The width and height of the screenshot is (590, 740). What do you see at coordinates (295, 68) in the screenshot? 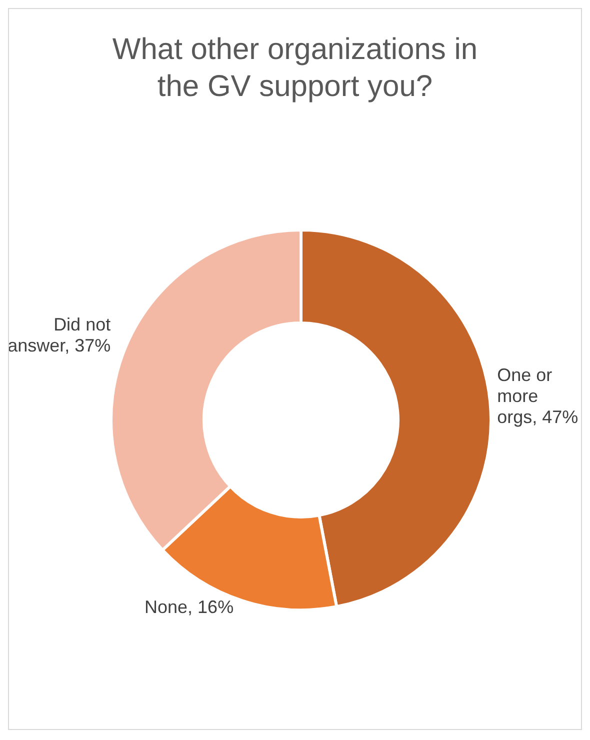
I see `chart-title: What other organizations in the GV support you?` at bounding box center [295, 68].